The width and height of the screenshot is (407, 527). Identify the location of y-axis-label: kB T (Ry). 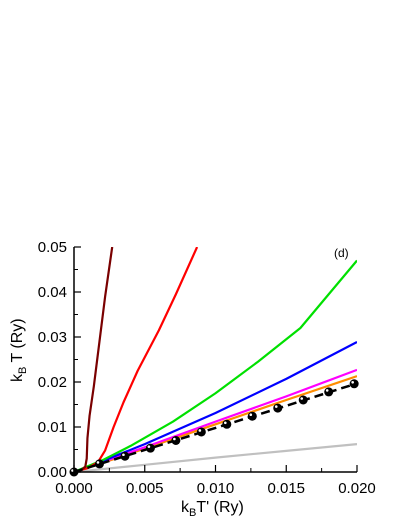
(19, 350).